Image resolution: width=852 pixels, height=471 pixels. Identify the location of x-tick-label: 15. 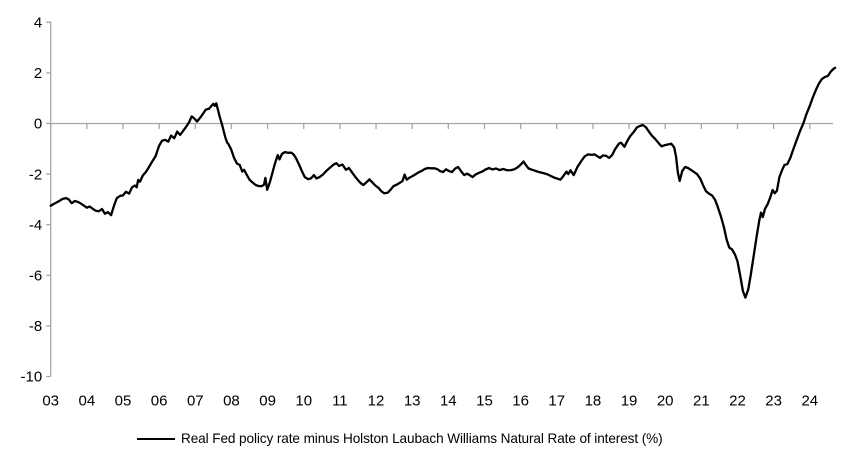
(484, 401).